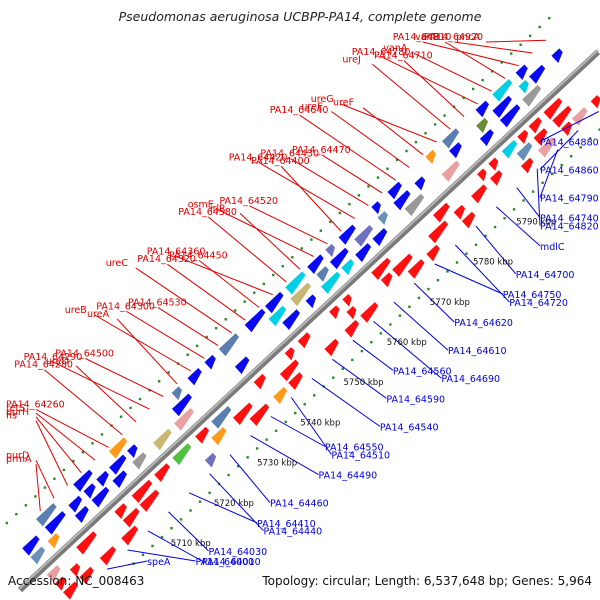 The image size is (600, 600). What do you see at coordinates (322, 99) in the screenshot?
I see `gene-label-upper: ureG` at bounding box center [322, 99].